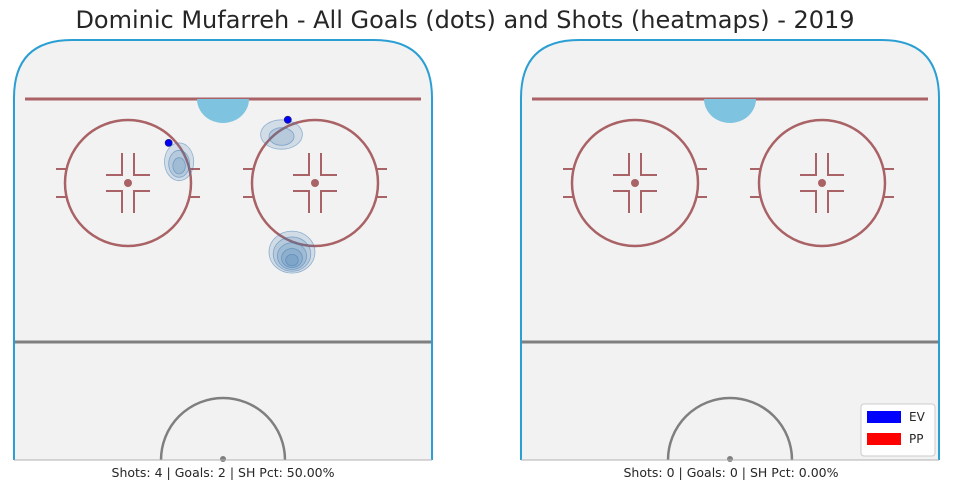 The image size is (953, 493). I want to click on legend-label-pp: PP, so click(916, 439).